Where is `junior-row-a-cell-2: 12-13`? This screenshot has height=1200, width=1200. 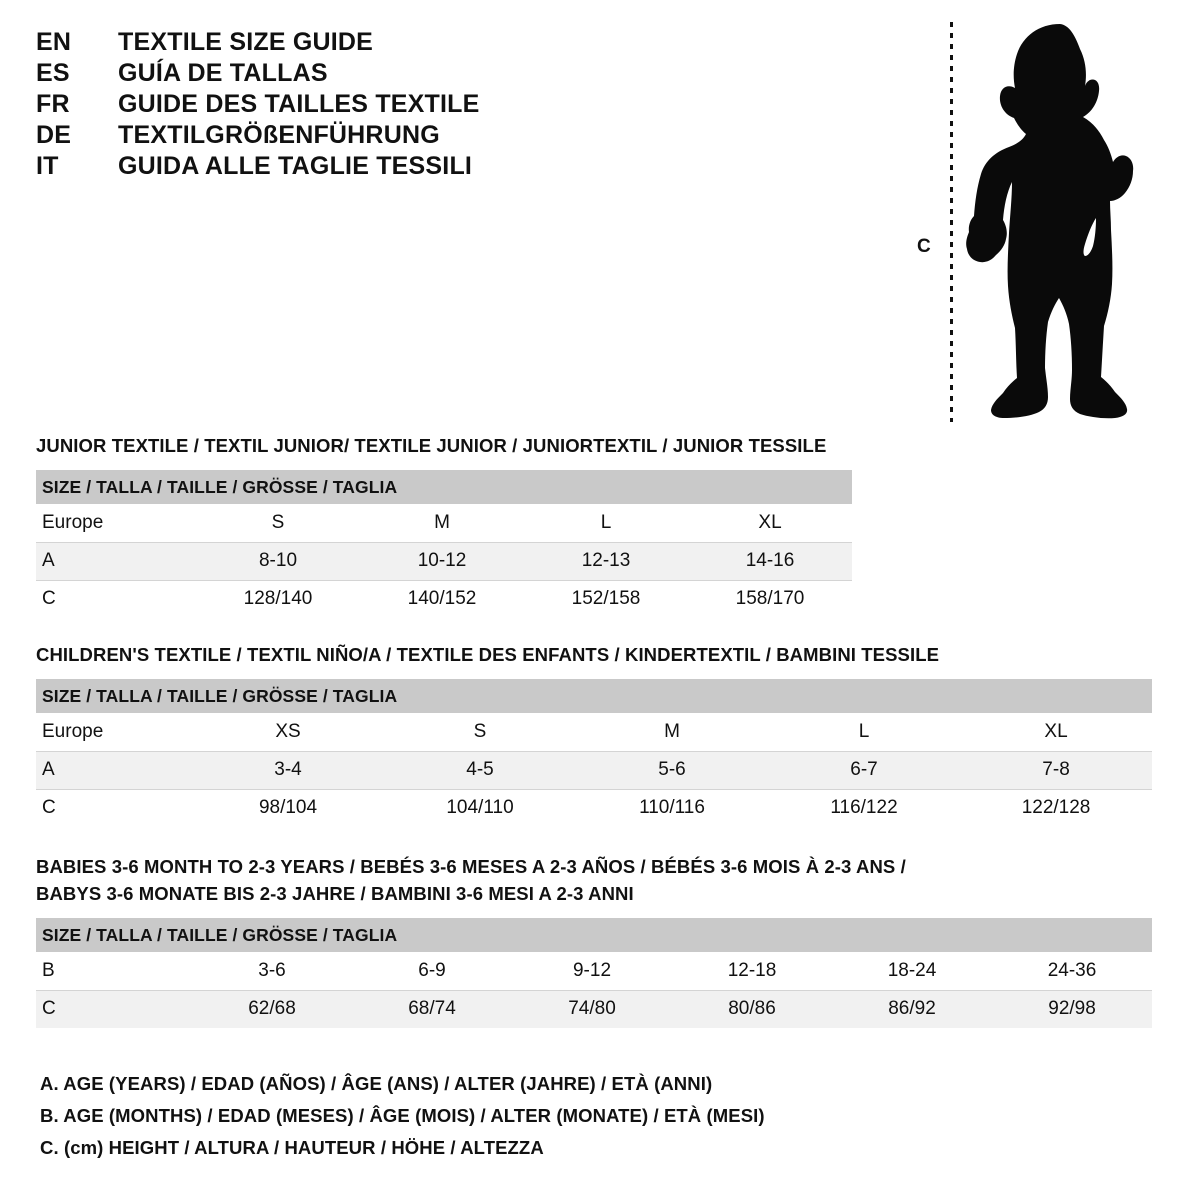 junior-row-a-cell-2: 12-13 is located at coordinates (606, 561).